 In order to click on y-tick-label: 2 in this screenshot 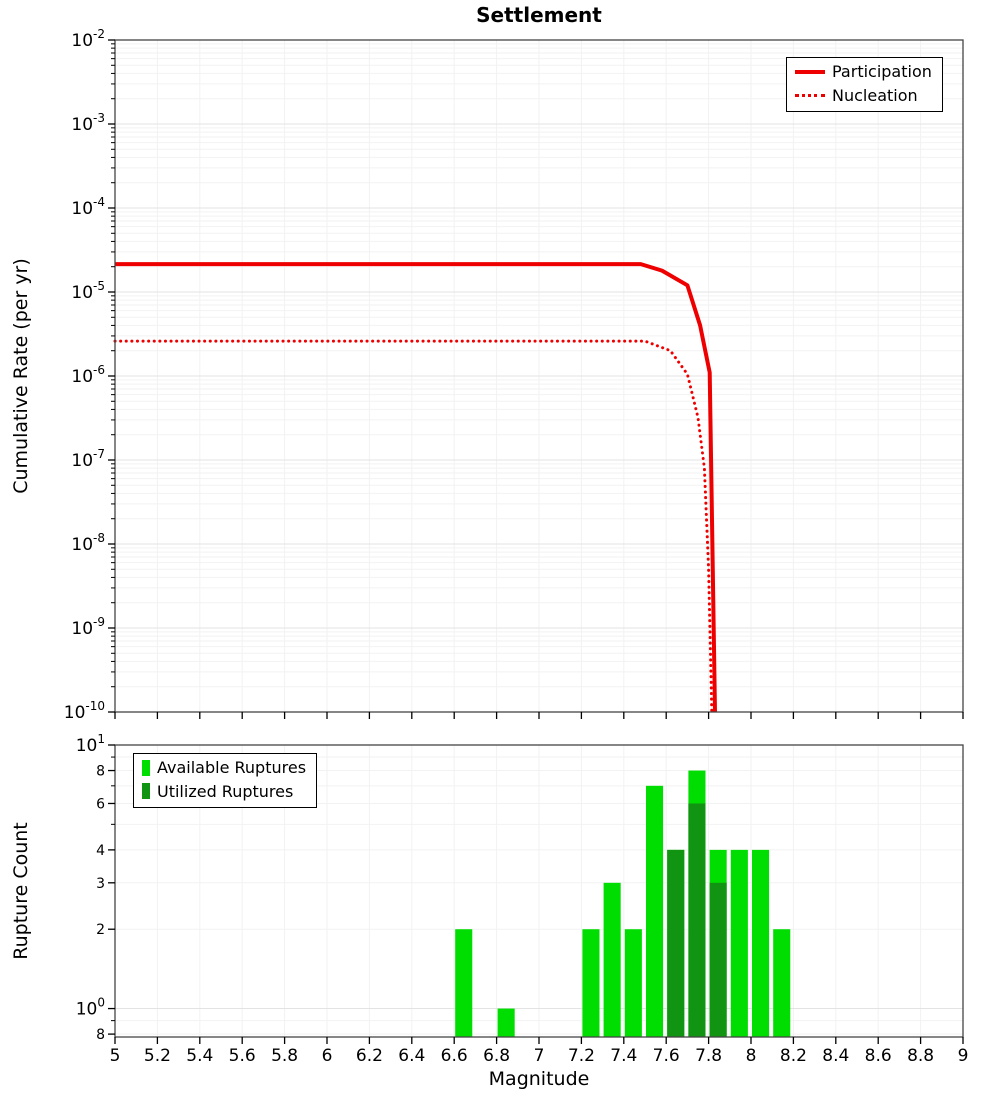, I will do `click(100, 930)`.